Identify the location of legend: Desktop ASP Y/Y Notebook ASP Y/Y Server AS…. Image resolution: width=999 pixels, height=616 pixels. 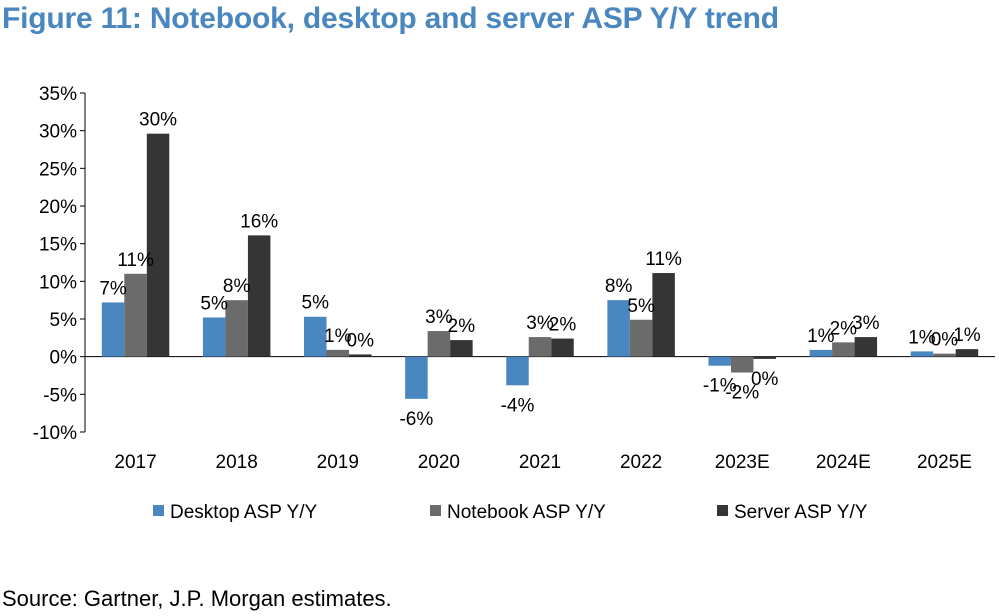
(510, 512).